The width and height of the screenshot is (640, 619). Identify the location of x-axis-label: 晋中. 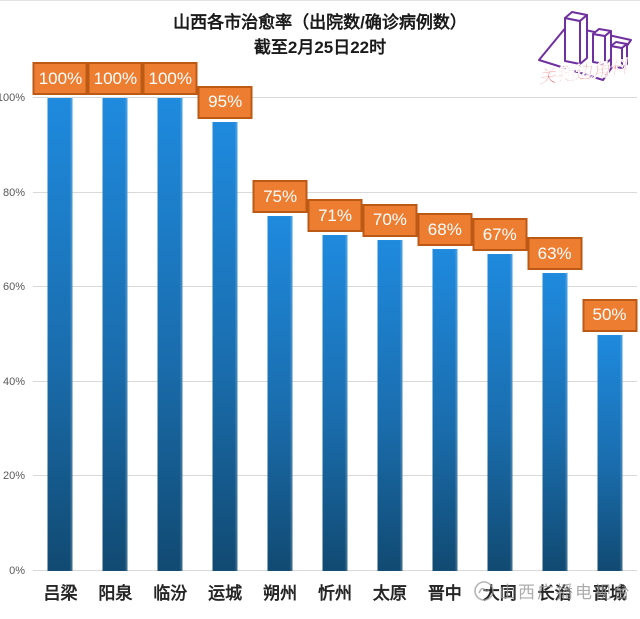
(444, 593).